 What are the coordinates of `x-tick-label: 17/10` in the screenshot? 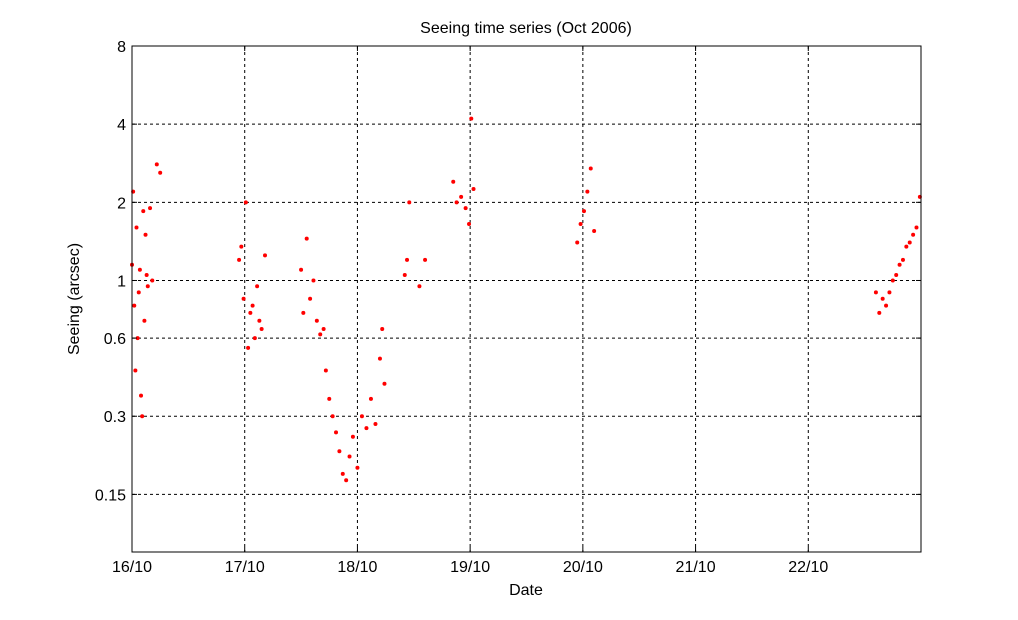 It's located at (245, 567).